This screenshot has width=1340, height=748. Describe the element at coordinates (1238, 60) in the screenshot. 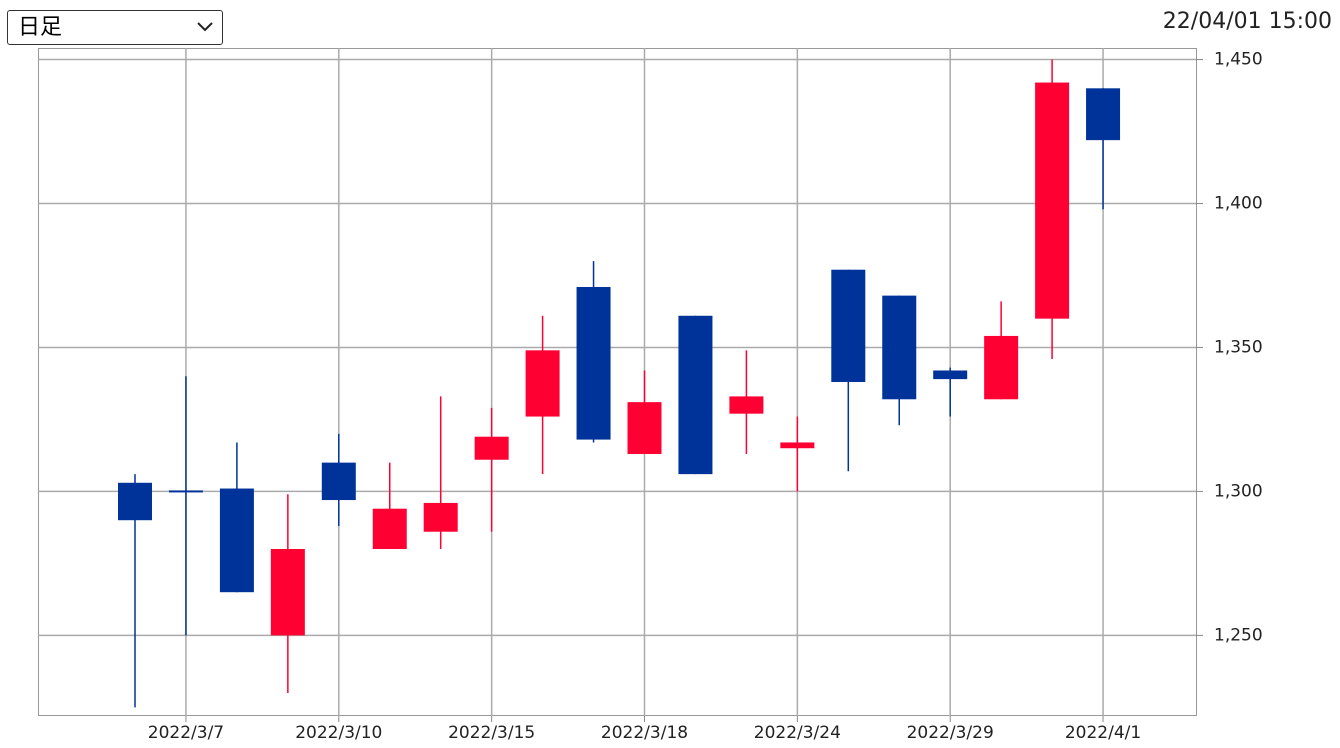

I see `y-tick-label: 1,450` at that location.